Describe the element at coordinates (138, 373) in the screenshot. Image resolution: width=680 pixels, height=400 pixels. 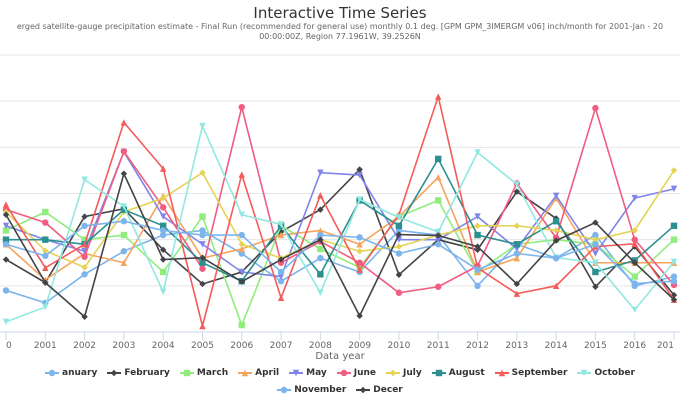
I see `legend-item-february: February` at that location.